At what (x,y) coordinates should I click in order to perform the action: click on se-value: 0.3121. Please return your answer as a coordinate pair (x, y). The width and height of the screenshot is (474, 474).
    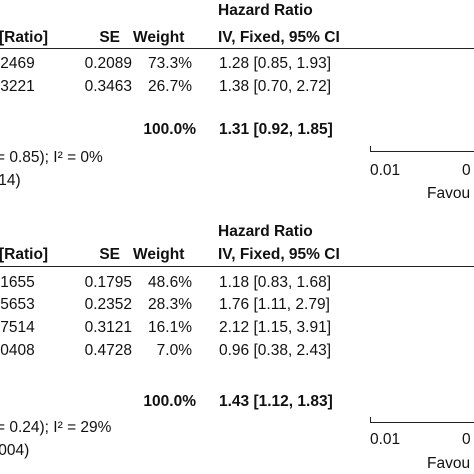
    Looking at the image, I should click on (108, 327).